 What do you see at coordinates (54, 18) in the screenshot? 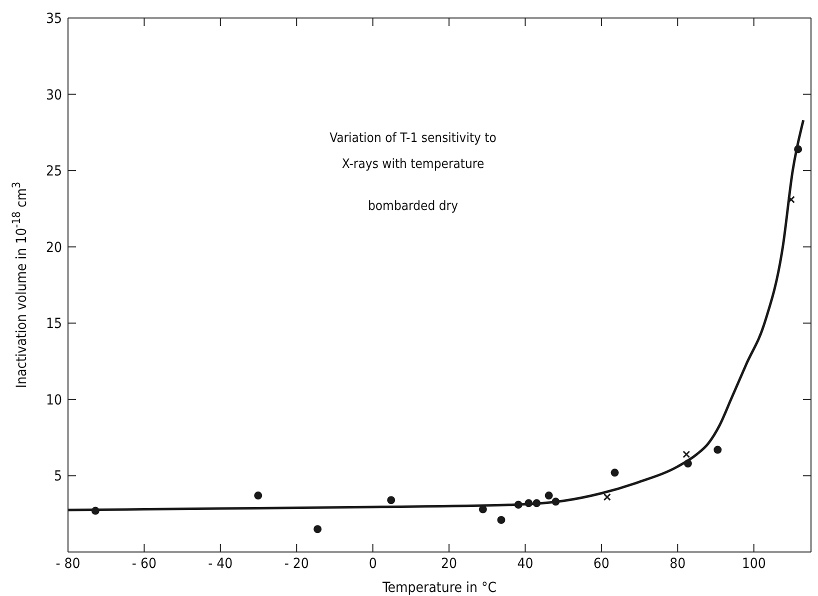
I see `y-tick-label: 35` at bounding box center [54, 18].